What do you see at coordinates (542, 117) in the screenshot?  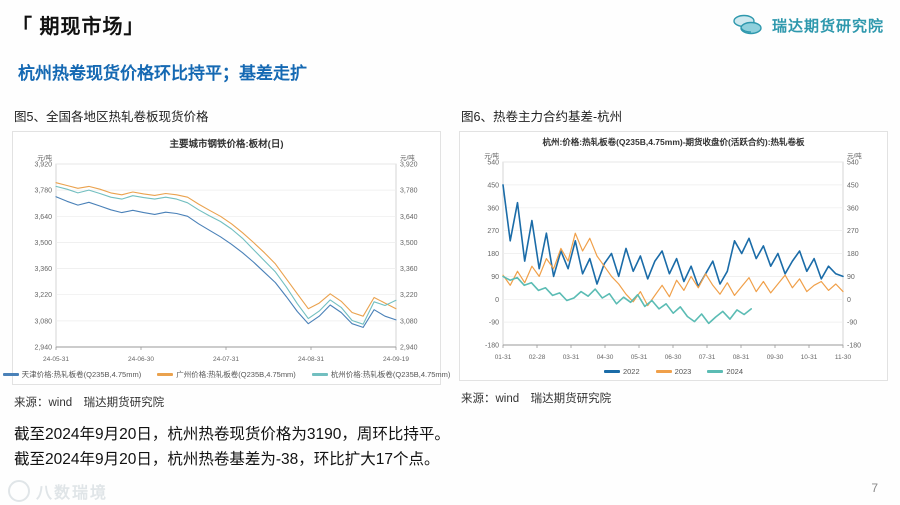 I see `figure6-caption: 图6、热卷主力合约基差-杭州` at bounding box center [542, 117].